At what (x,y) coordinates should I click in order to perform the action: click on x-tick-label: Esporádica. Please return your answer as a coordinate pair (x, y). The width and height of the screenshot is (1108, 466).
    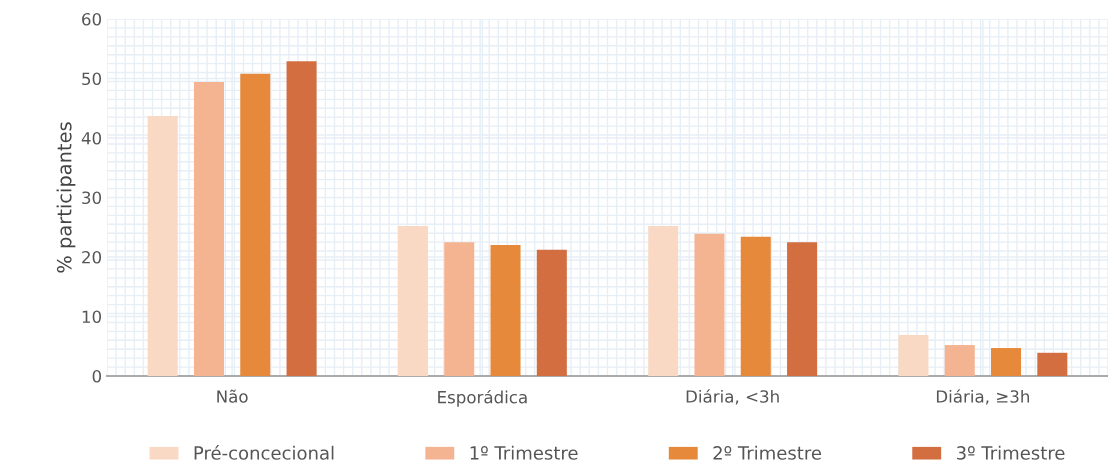
    Looking at the image, I should click on (482, 398).